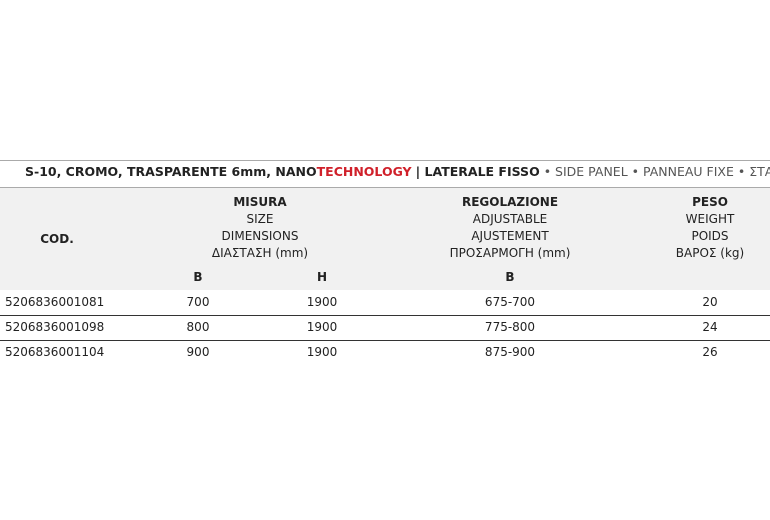 The width and height of the screenshot is (770, 520). I want to click on column-header: WEIGHT, so click(710, 219).